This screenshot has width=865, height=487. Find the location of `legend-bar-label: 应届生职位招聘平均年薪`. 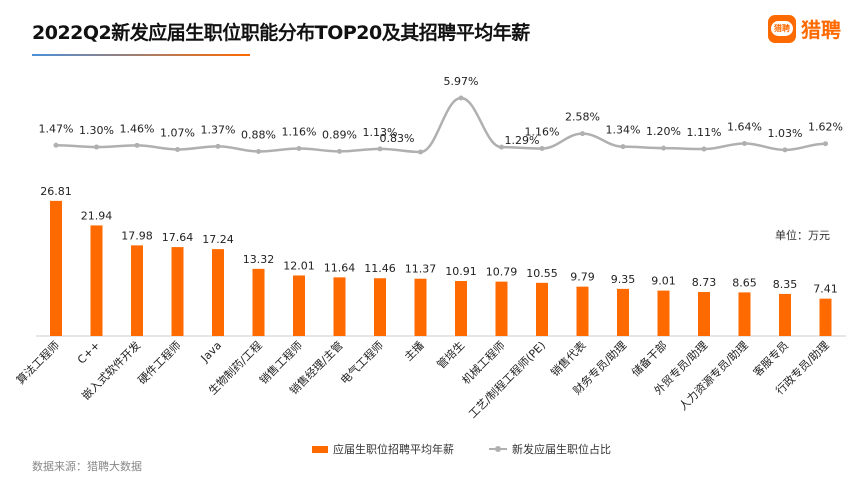

legend-bar-label: 应届生职位招聘平均年薪 is located at coordinates (393, 449).